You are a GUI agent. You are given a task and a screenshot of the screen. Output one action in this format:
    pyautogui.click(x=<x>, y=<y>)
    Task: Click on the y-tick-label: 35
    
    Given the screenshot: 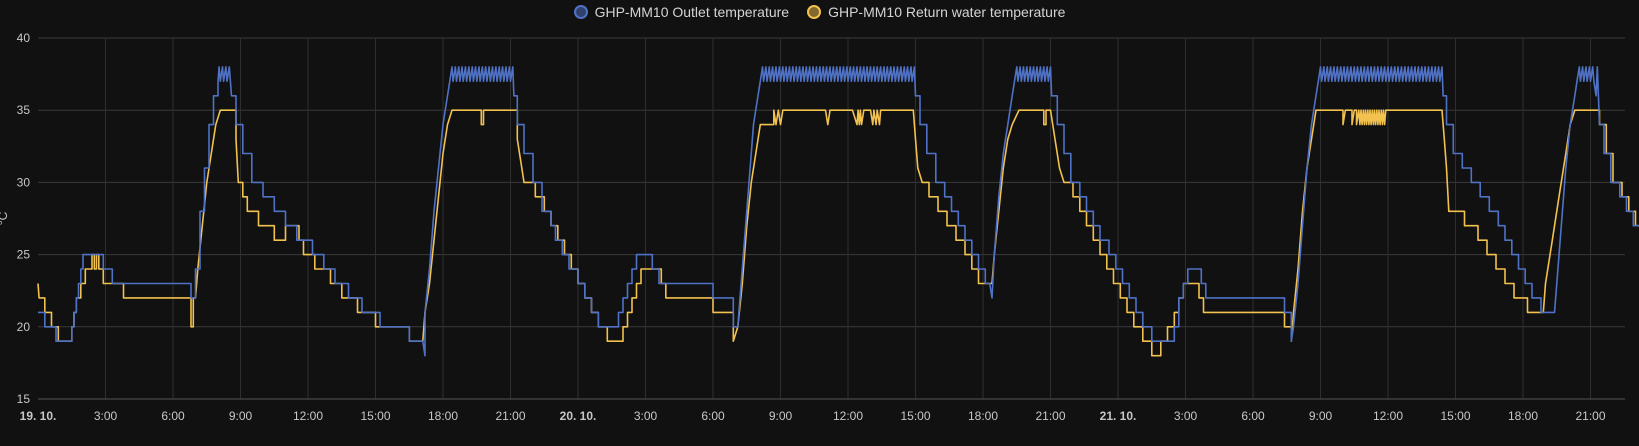 What is the action you would take?
    pyautogui.click(x=24, y=110)
    